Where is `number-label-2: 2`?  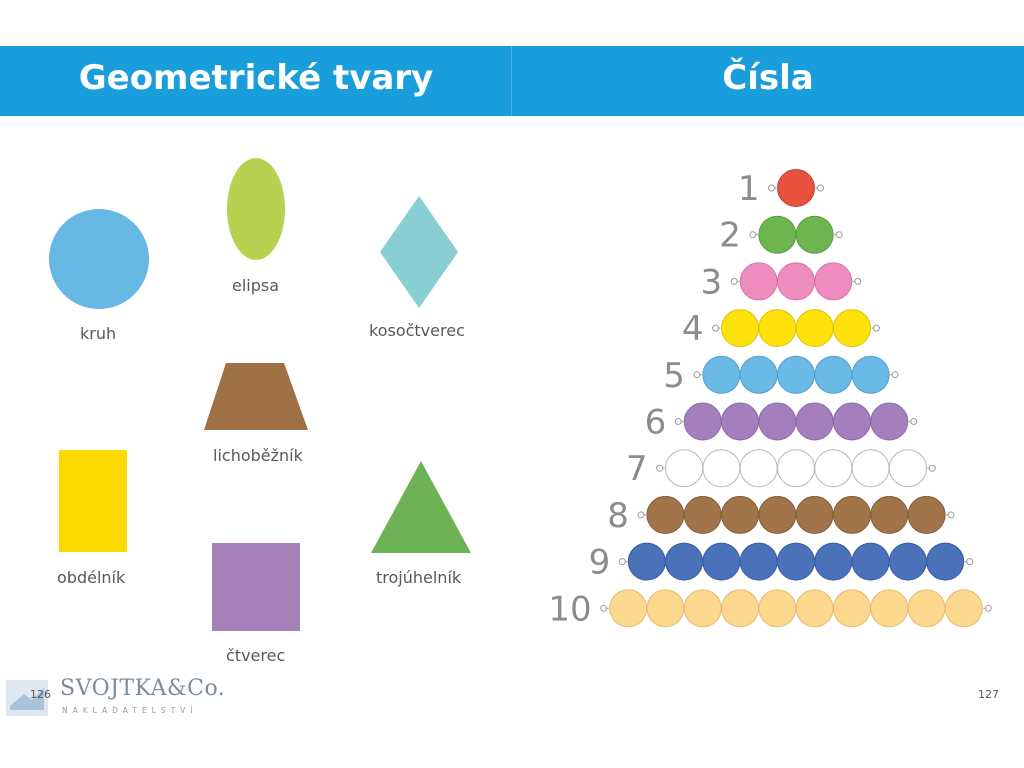
number-label-2: 2 is located at coordinates (730, 236).